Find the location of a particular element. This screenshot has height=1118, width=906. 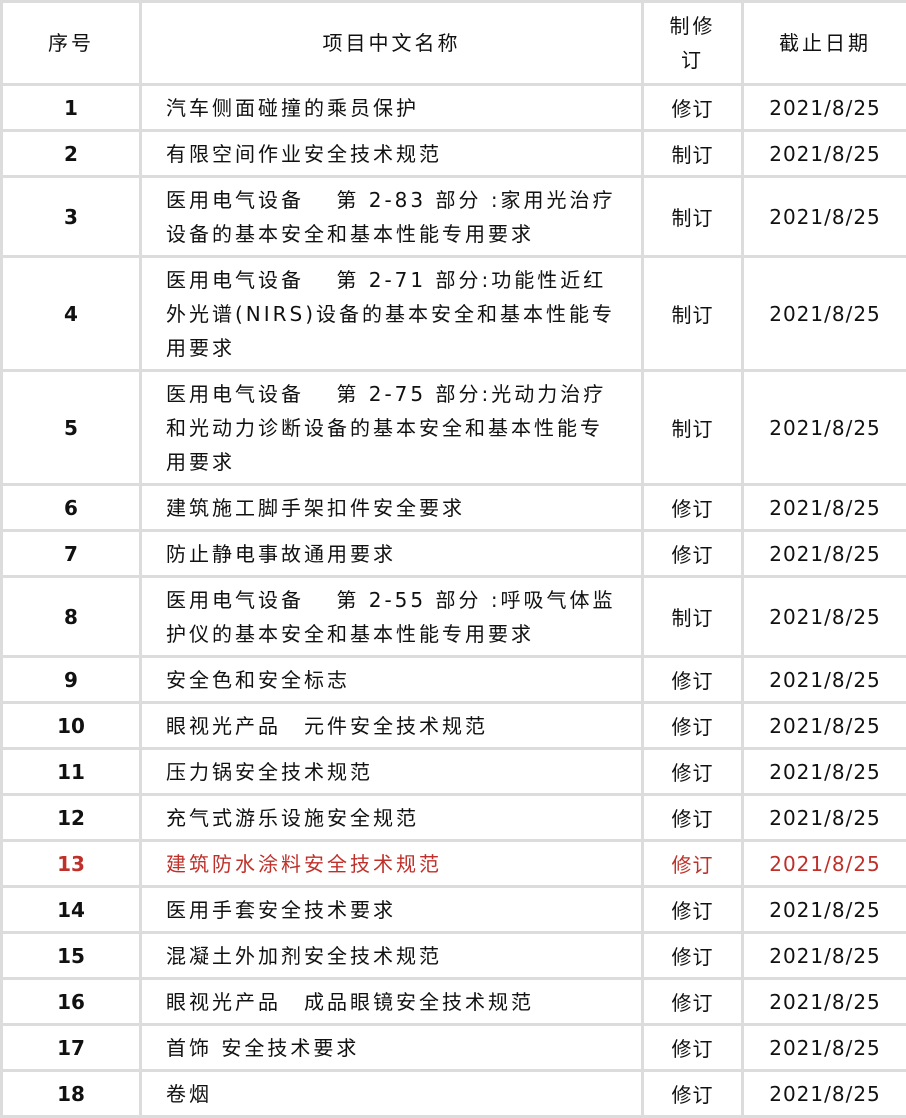

header-deadline: 截止日期 is located at coordinates (824, 43).